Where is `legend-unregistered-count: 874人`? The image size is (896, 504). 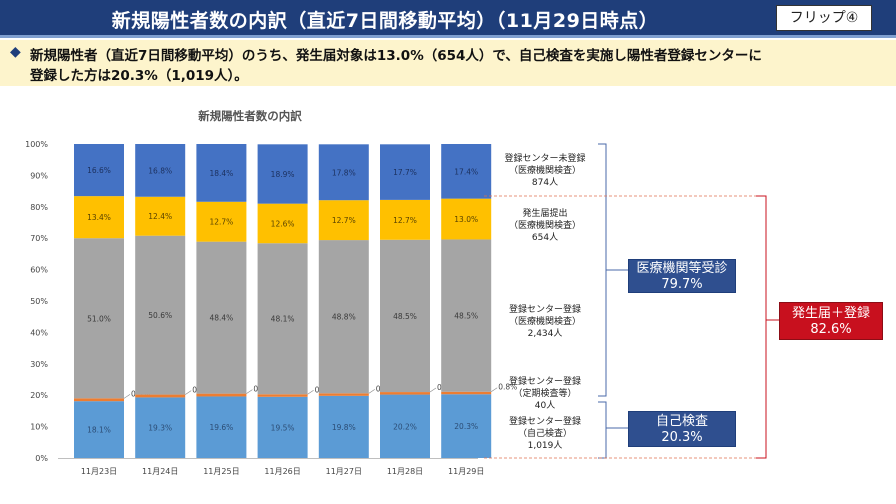 legend-unregistered-count: 874人 is located at coordinates (545, 183).